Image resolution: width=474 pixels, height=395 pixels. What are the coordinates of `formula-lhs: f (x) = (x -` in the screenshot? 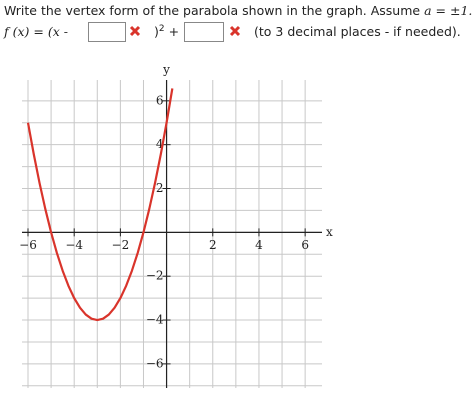 It's located at (36, 31).